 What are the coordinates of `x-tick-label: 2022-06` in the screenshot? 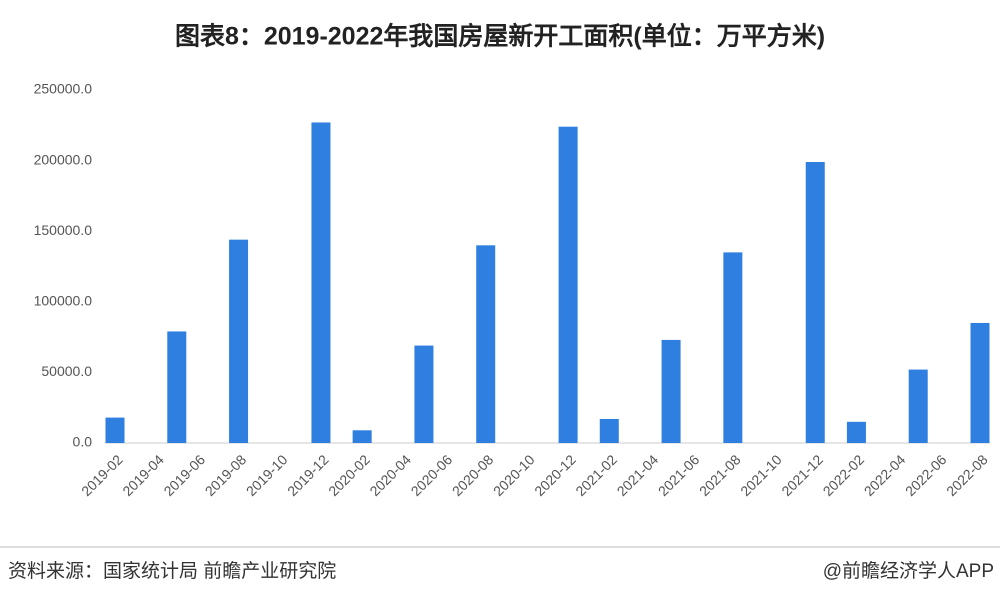 It's located at (926, 475).